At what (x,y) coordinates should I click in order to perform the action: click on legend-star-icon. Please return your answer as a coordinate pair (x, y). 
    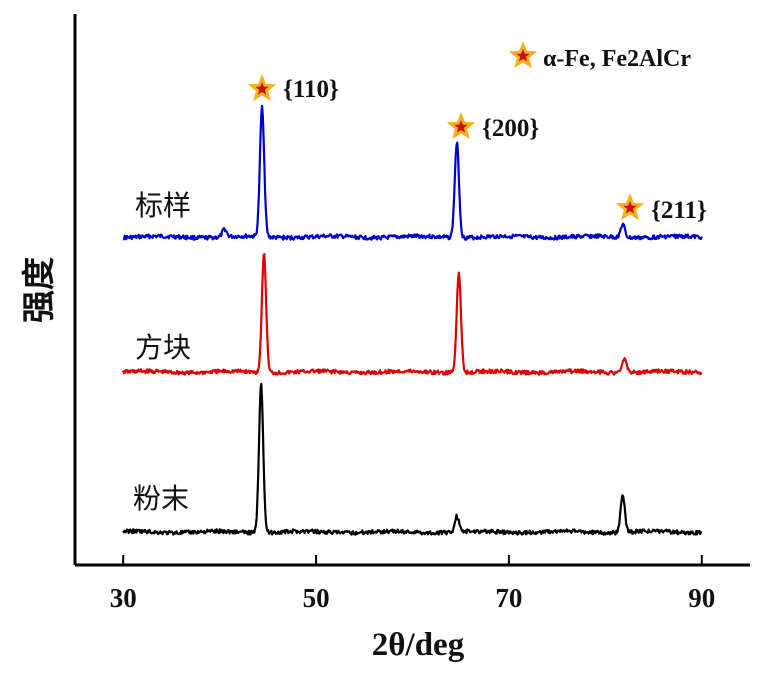
    Looking at the image, I should click on (523, 55).